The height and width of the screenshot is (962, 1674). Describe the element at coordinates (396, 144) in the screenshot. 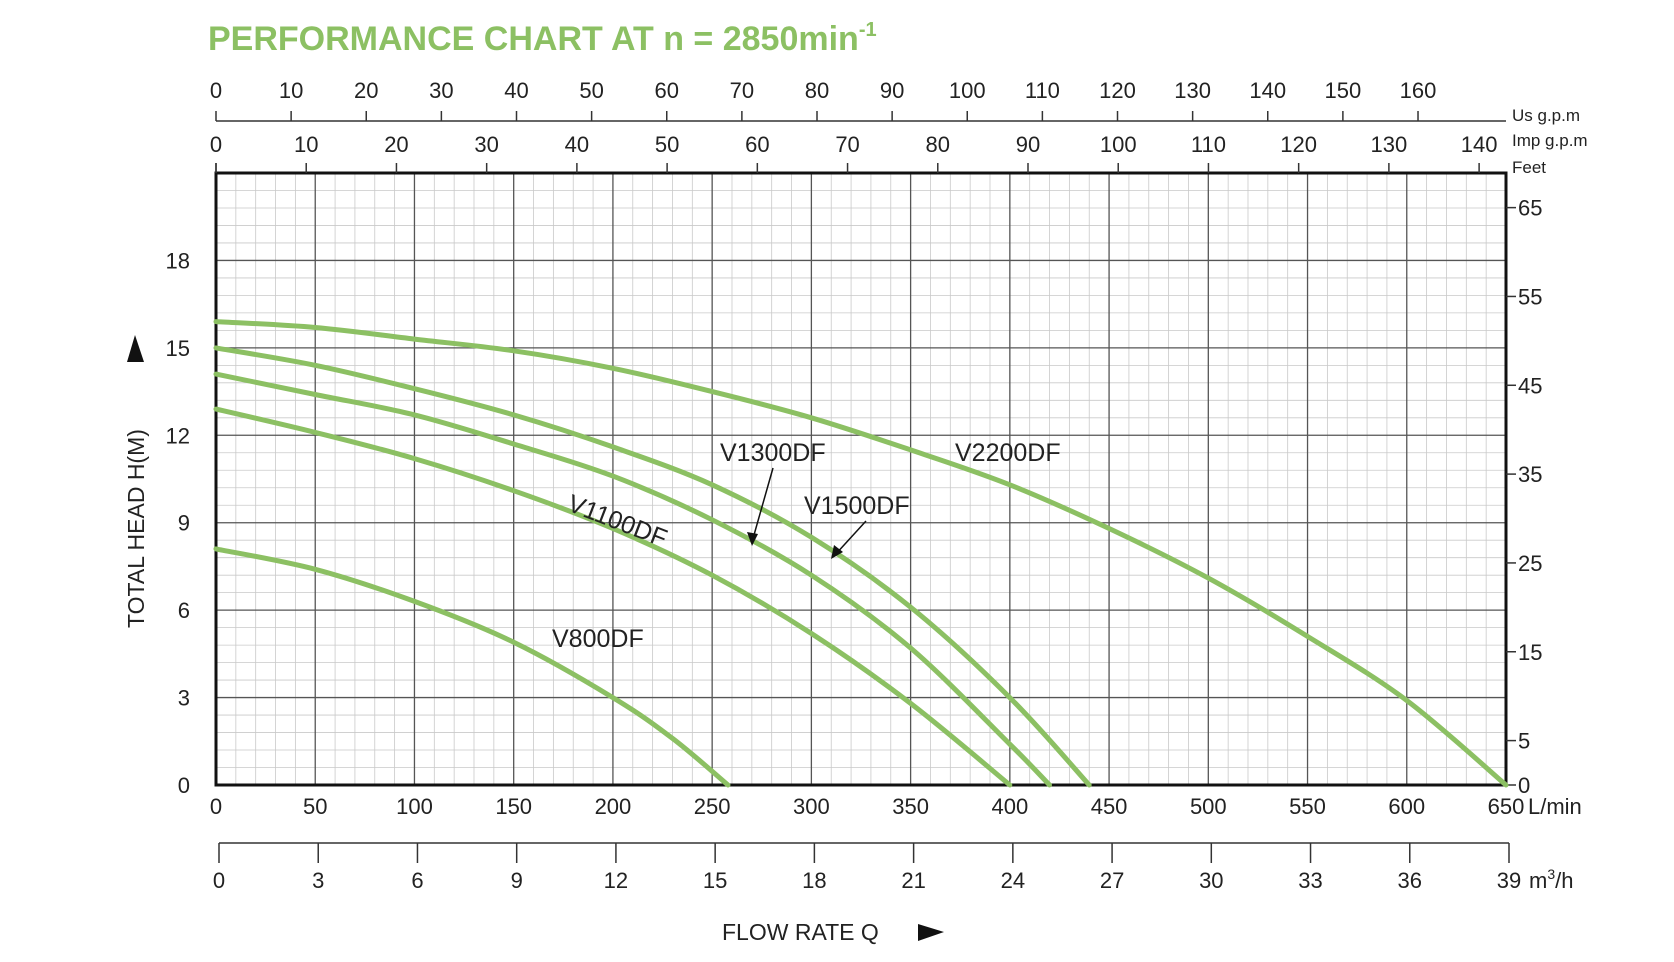

I see `impgpm-tick-label: 20` at that location.